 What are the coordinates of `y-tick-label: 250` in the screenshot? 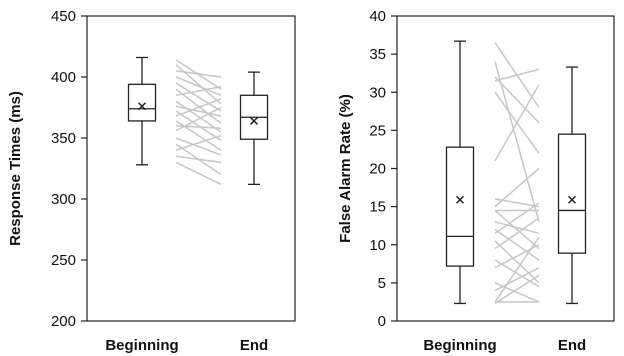 It's located at (63, 260).